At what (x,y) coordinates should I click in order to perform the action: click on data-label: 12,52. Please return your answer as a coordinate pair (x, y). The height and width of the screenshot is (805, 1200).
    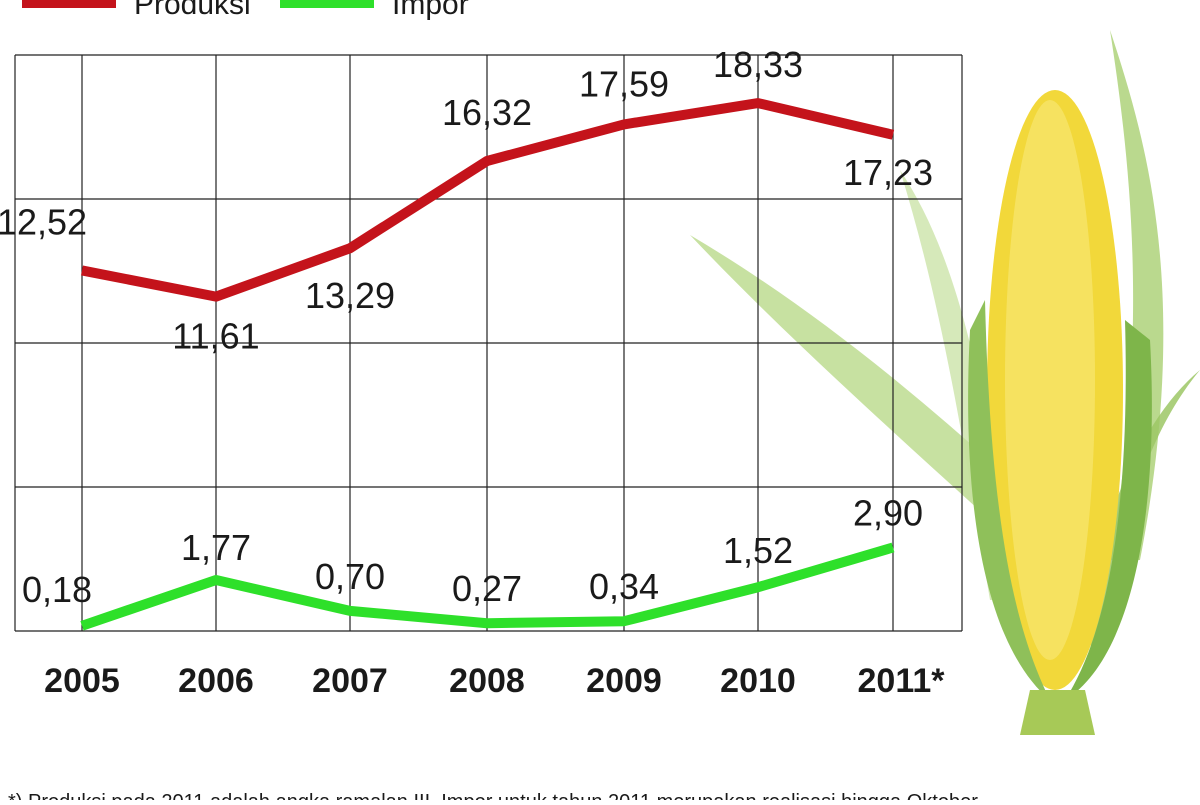
    Looking at the image, I should click on (43, 221).